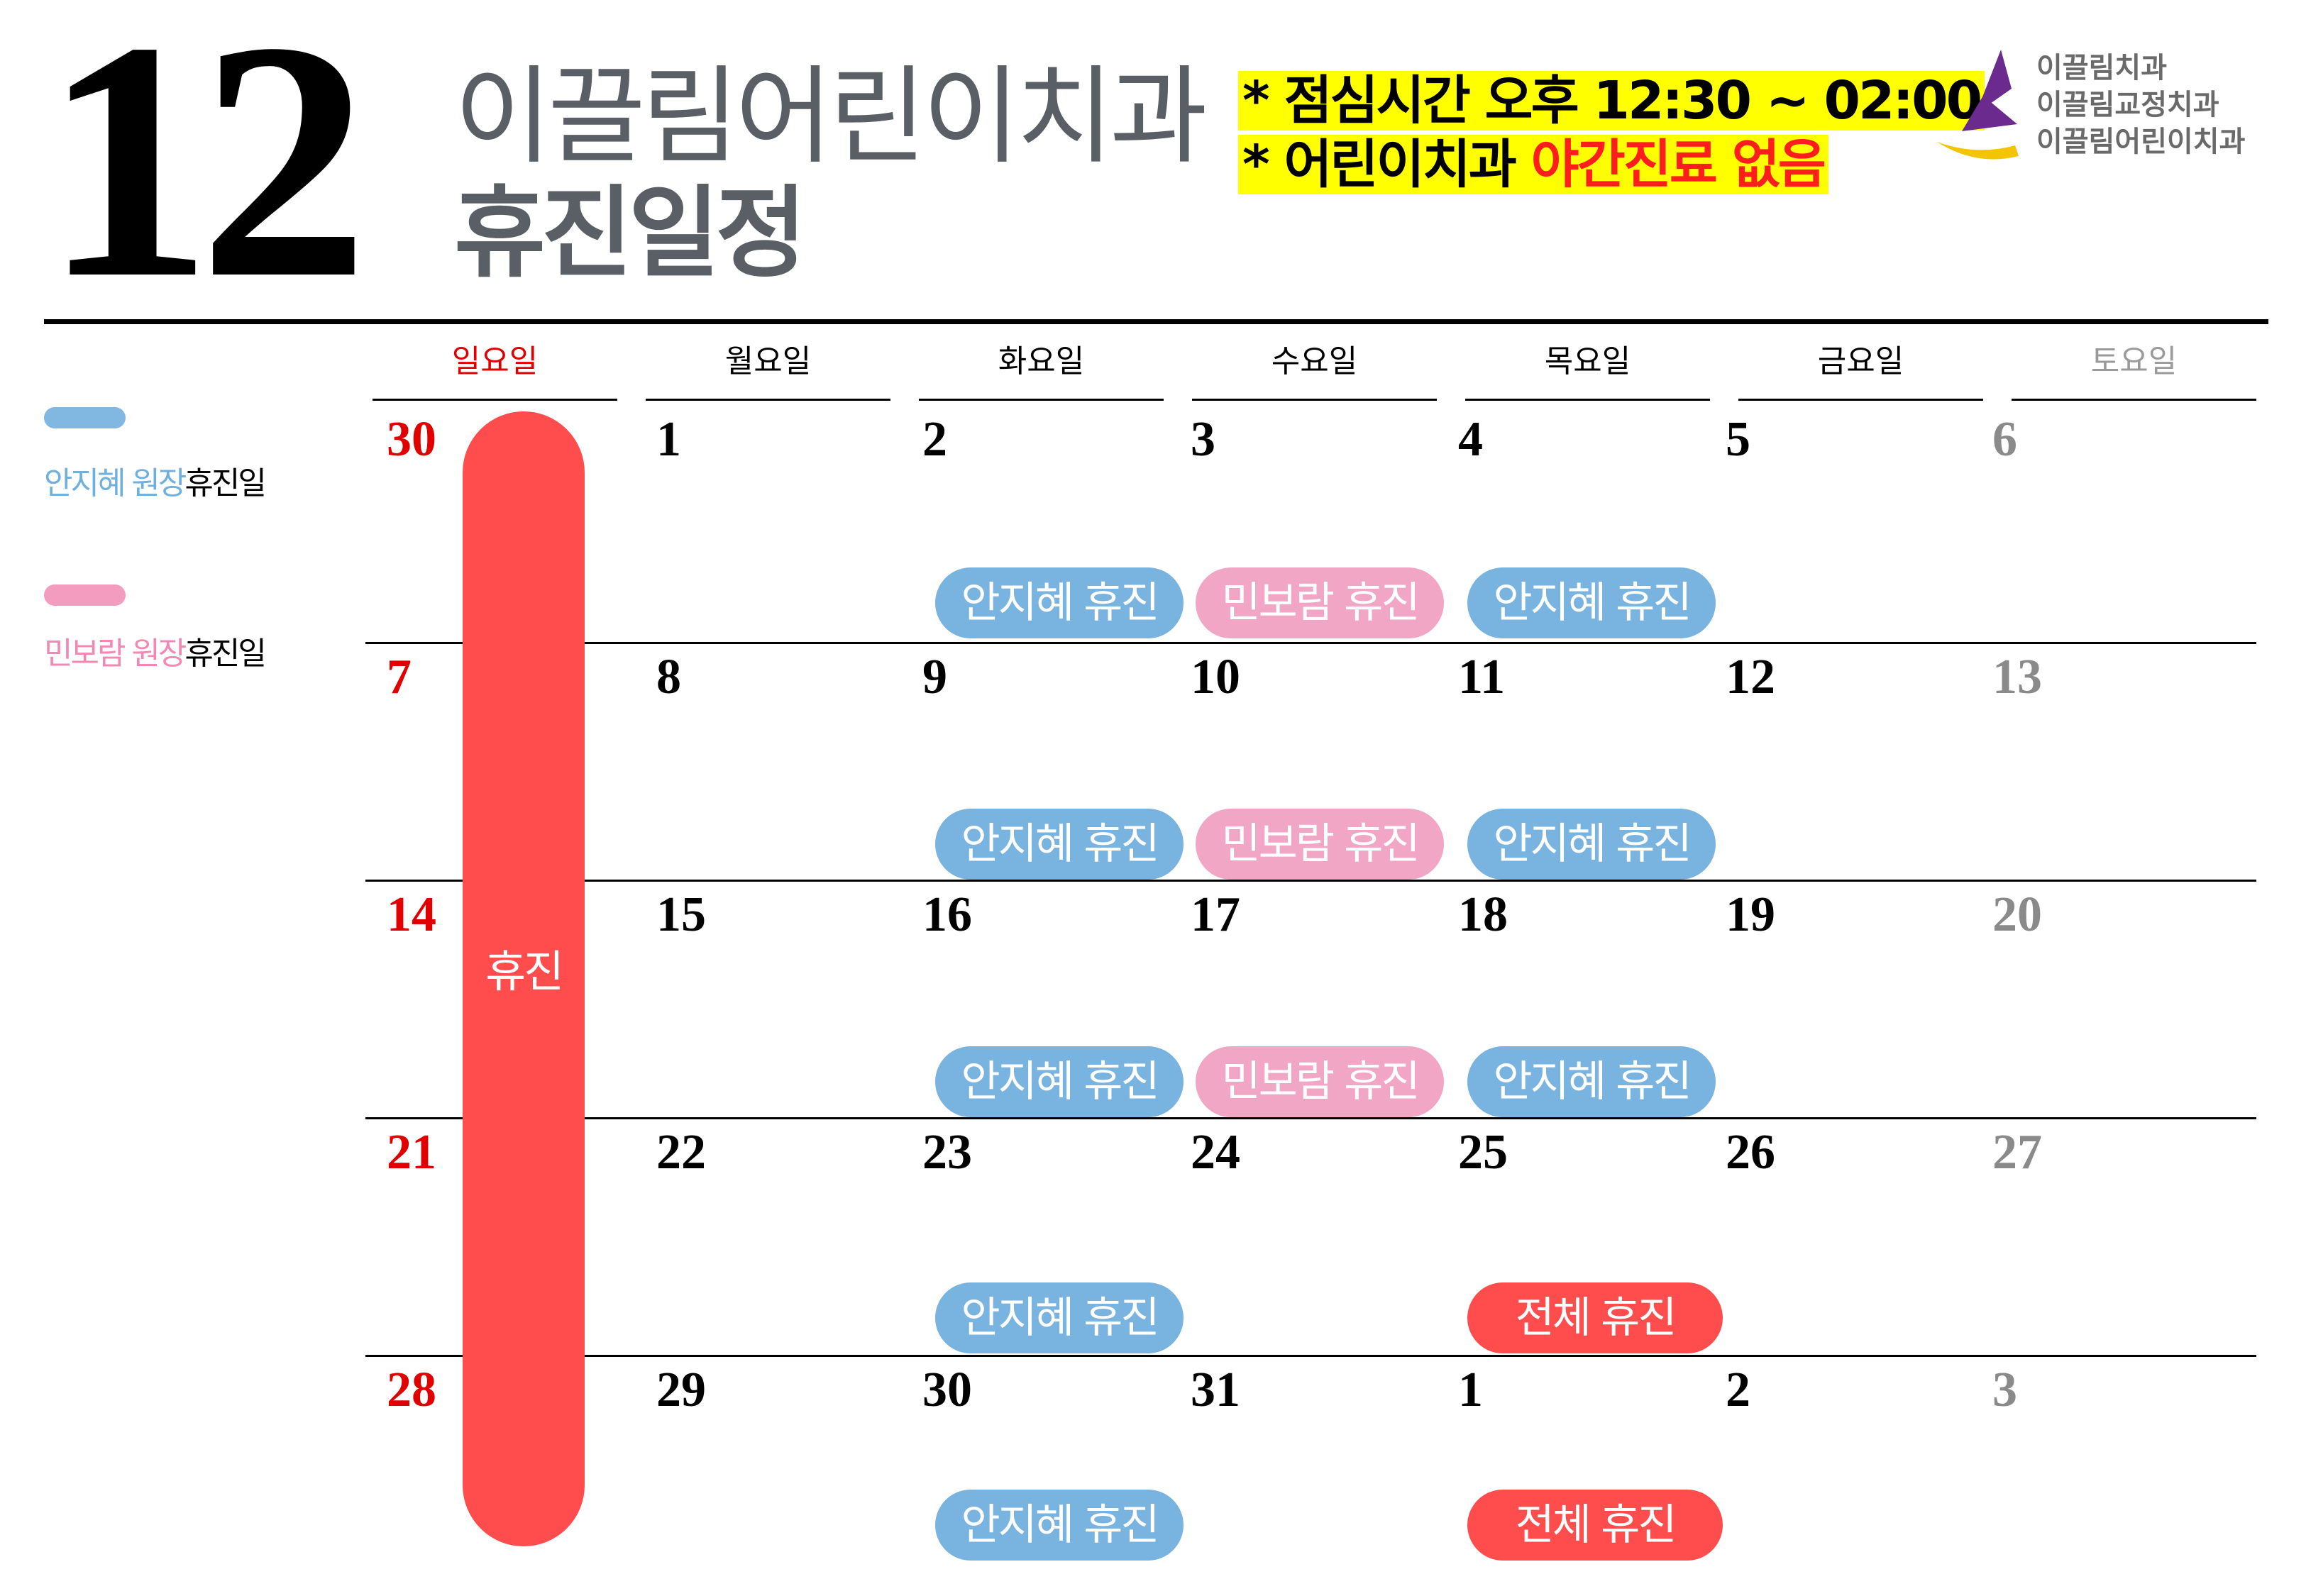 The image size is (2306, 1596). Describe the element at coordinates (934, 677) in the screenshot. I see `calendar-date: 9` at that location.